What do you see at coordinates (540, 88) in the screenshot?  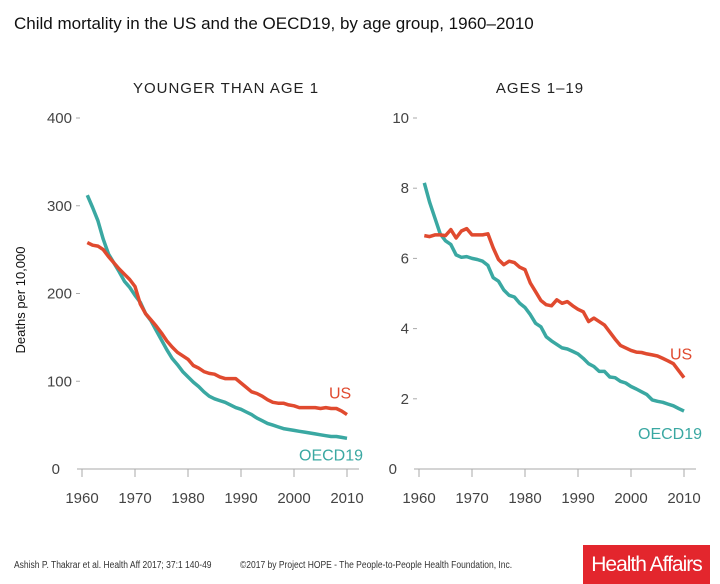 I see `panel-title: AGES 1–19` at bounding box center [540, 88].